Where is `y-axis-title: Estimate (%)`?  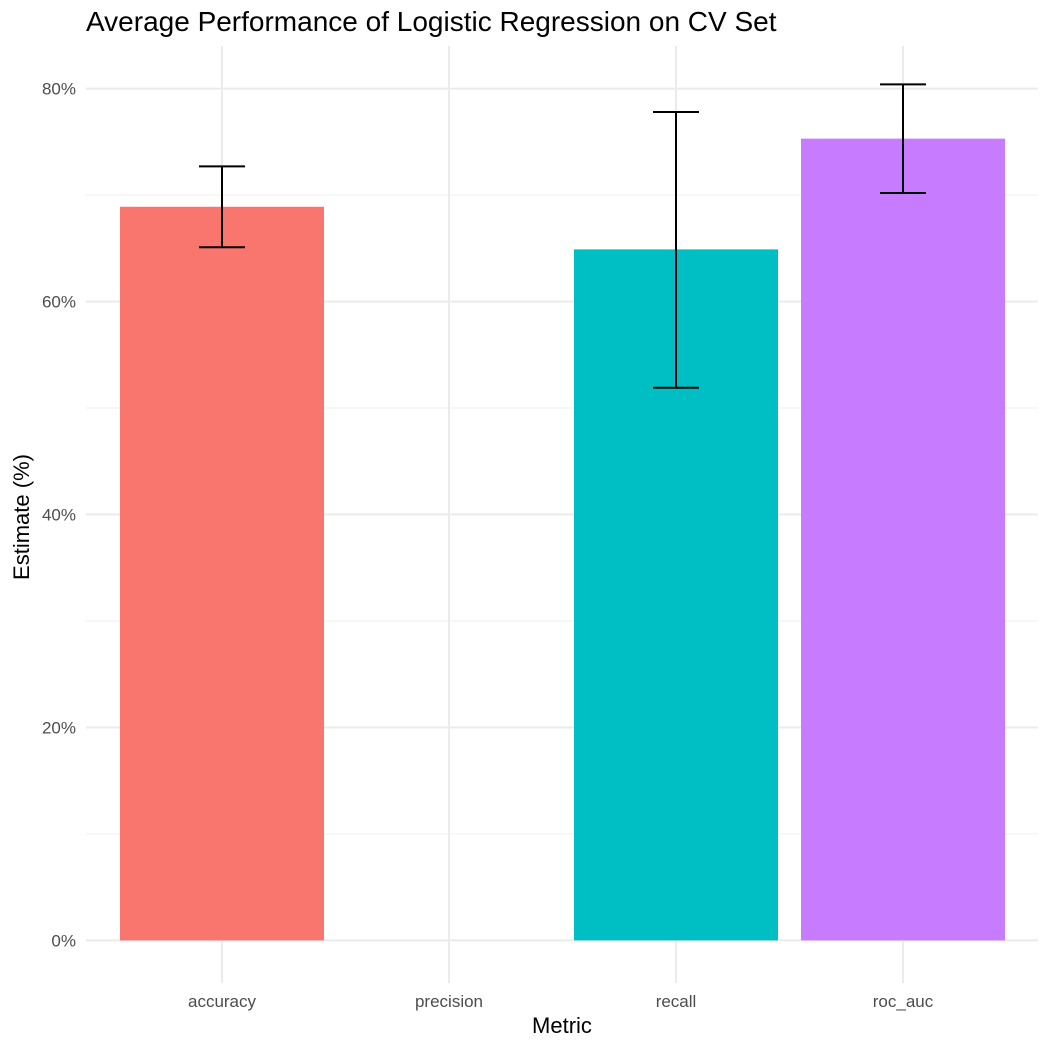 y-axis-title: Estimate (%) is located at coordinates (21, 517).